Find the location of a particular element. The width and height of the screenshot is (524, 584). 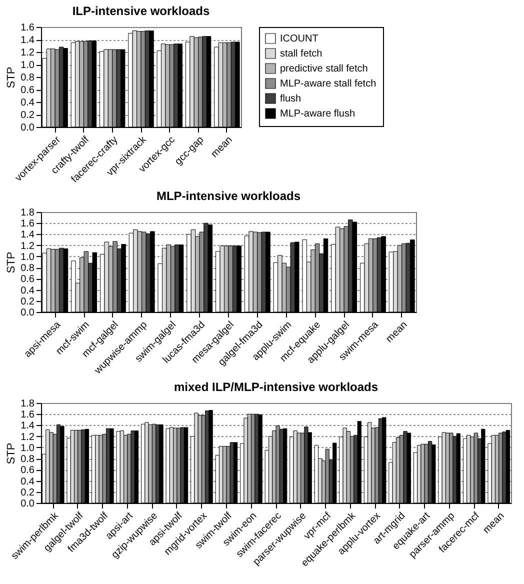

legend-label: MLP-aware stall fetch is located at coordinates (328, 84).